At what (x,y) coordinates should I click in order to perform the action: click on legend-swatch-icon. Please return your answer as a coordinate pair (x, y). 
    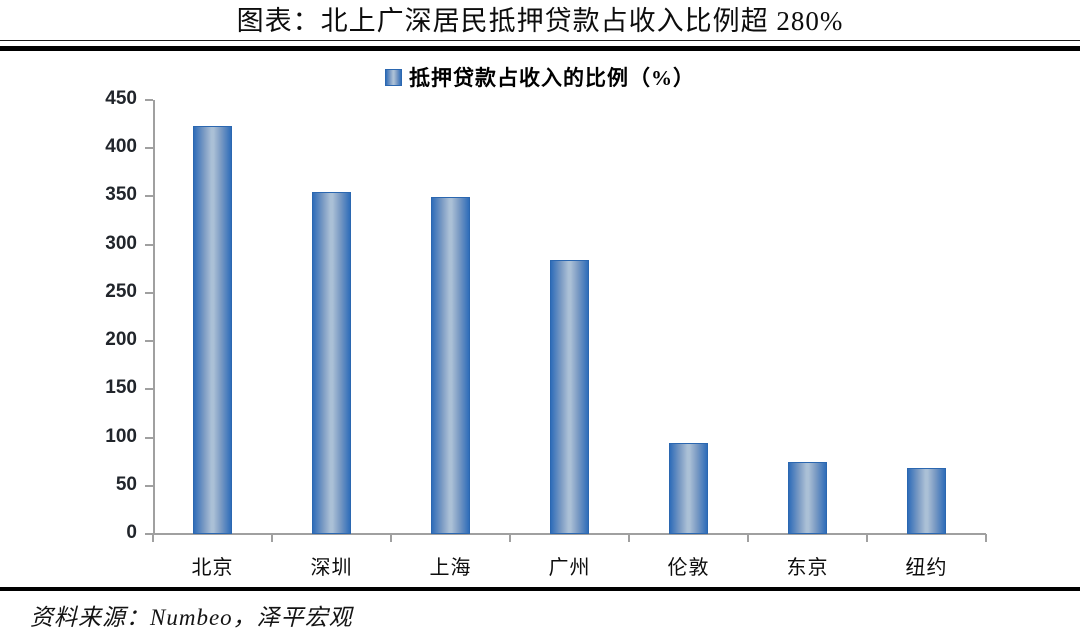
    Looking at the image, I should click on (393, 77).